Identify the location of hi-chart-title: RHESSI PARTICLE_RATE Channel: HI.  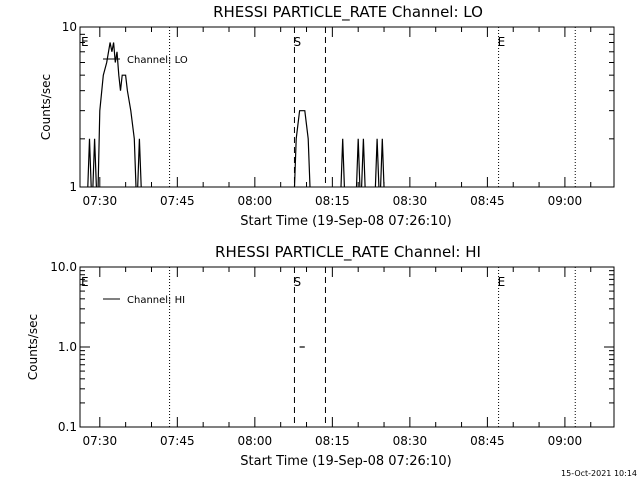
(348, 252).